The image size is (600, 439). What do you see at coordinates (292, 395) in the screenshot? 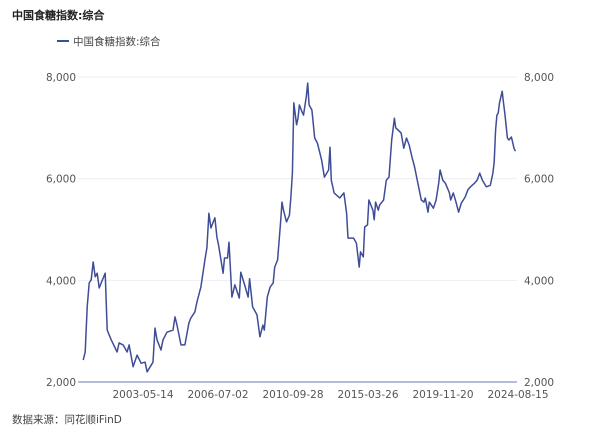
I see `x-tick-label: 2010-09-28` at bounding box center [292, 395].